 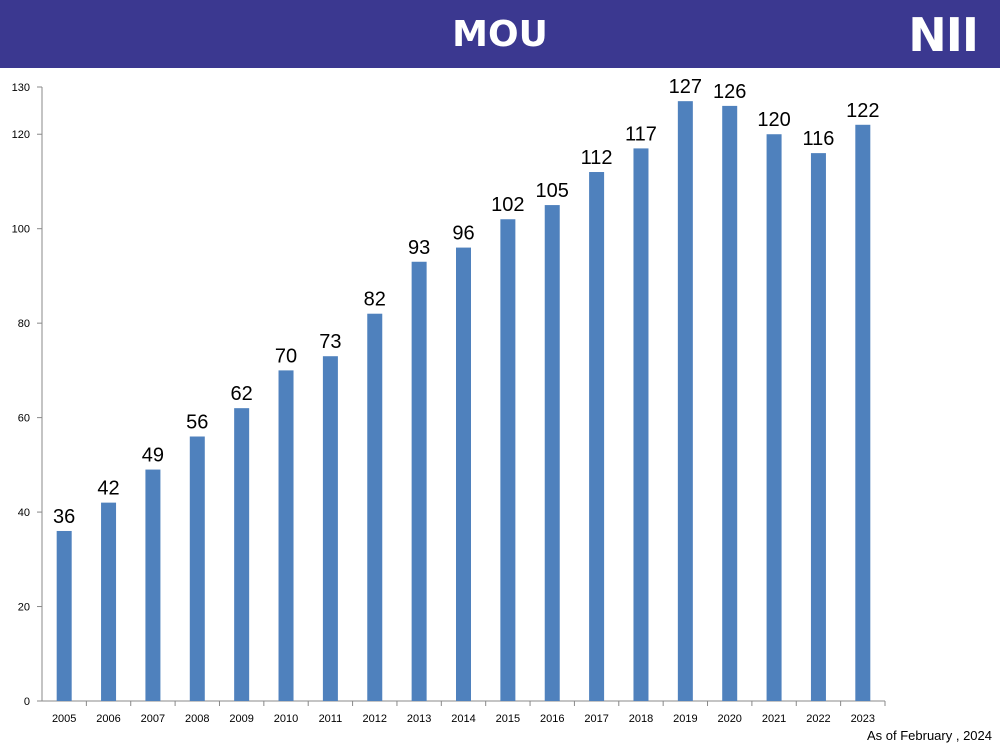 I want to click on x-tick-label: 2015, so click(x=508, y=719).